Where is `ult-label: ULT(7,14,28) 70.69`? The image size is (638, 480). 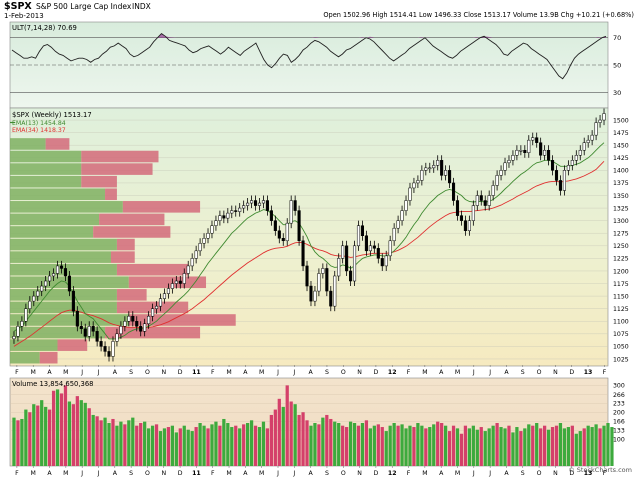 ult-label: ULT(7,14,28) 70.69 is located at coordinates (44, 28).